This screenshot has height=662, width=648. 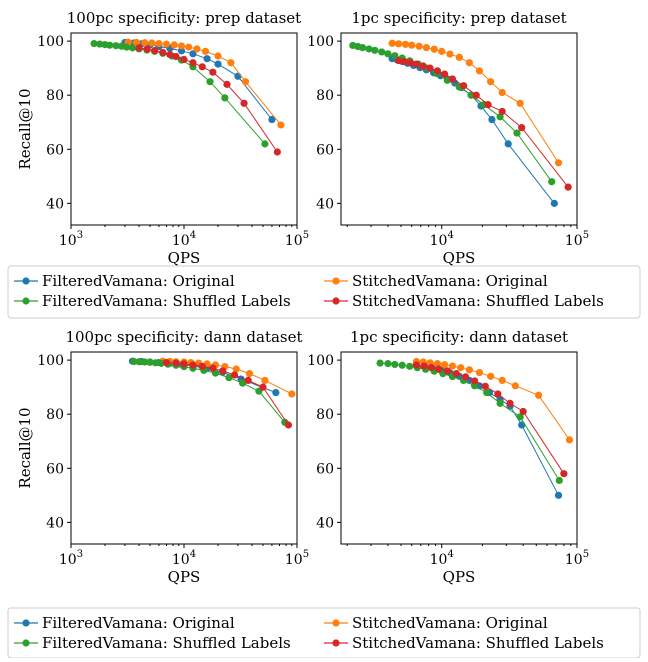 I want to click on legend-entry: FilteredVamana: Original, so click(x=124, y=281).